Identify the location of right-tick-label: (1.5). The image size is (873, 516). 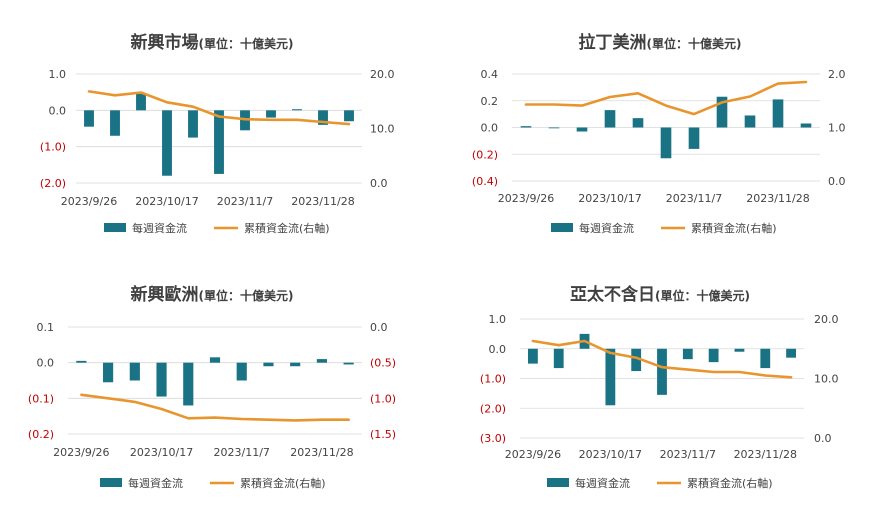
(383, 434).